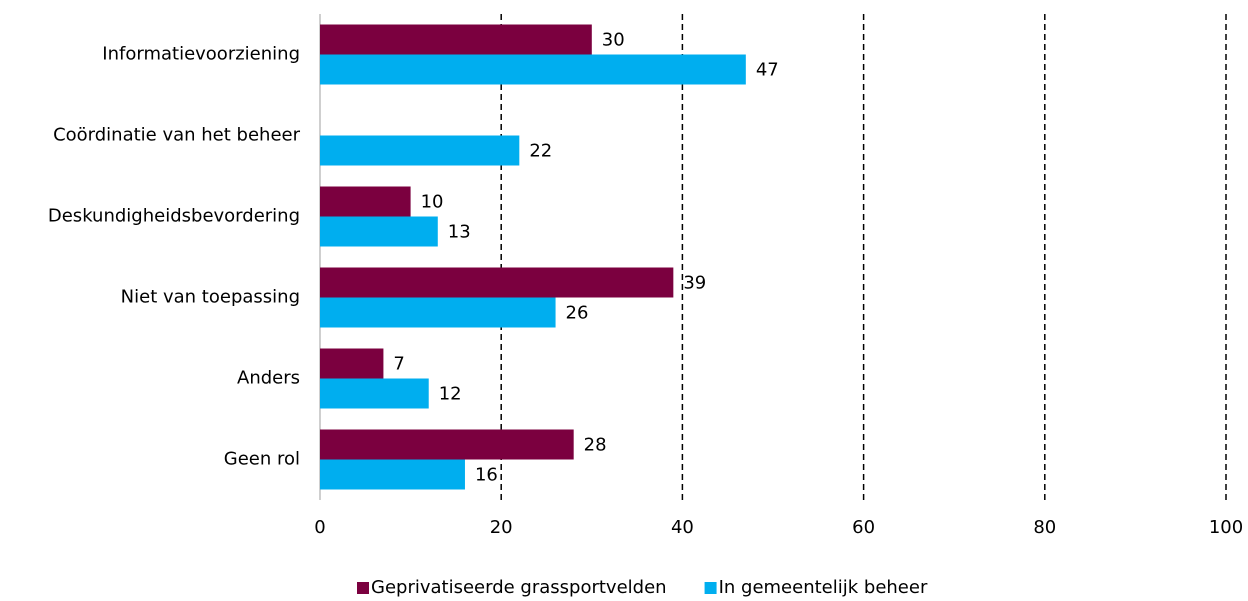  What do you see at coordinates (863, 527) in the screenshot?
I see `x-tick-label: 60` at bounding box center [863, 527].